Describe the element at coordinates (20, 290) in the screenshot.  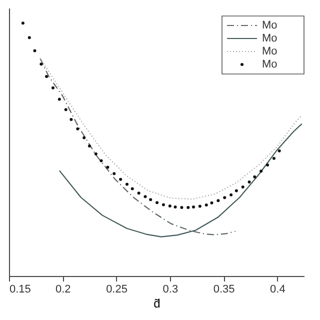
I see `x-tick-label: 0.15` at that location.